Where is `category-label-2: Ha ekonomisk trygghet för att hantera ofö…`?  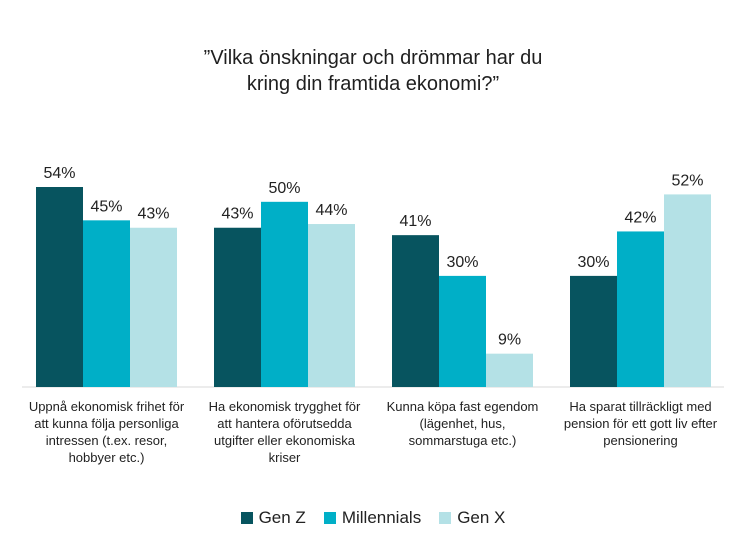
category-label-2: Ha ekonomisk trygghet för att hantera ofö… is located at coordinates (285, 432).